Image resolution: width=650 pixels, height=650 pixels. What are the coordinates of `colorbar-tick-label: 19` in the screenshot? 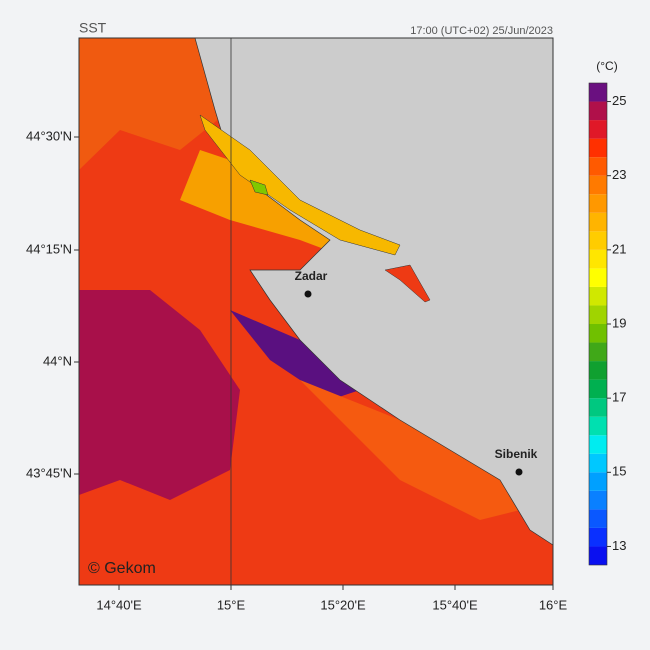 It's located at (619, 322).